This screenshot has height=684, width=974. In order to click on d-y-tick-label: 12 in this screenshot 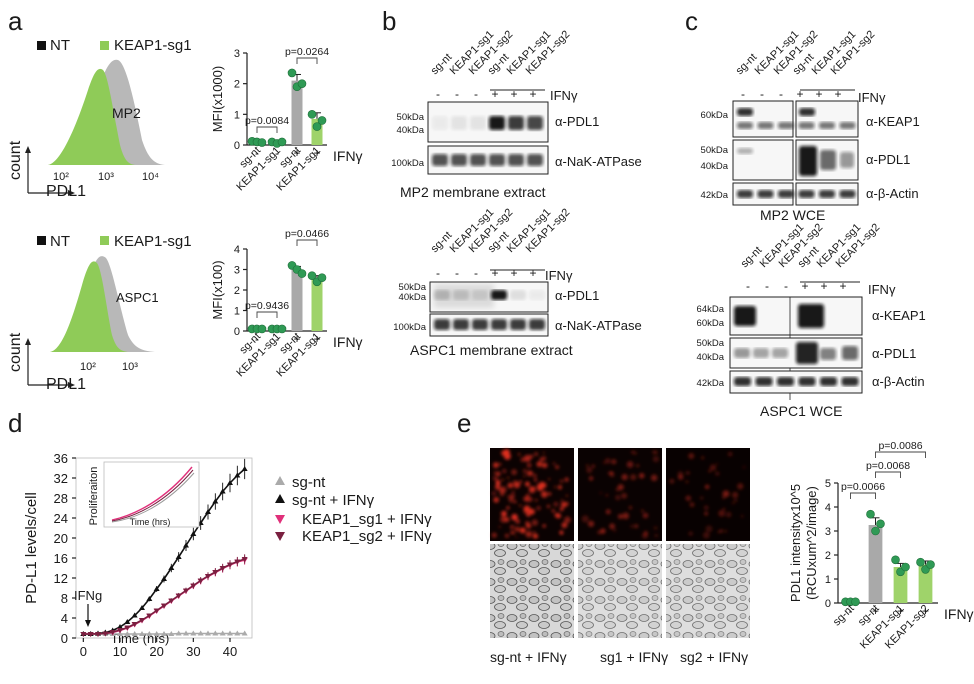, I will do `click(61, 578)`.